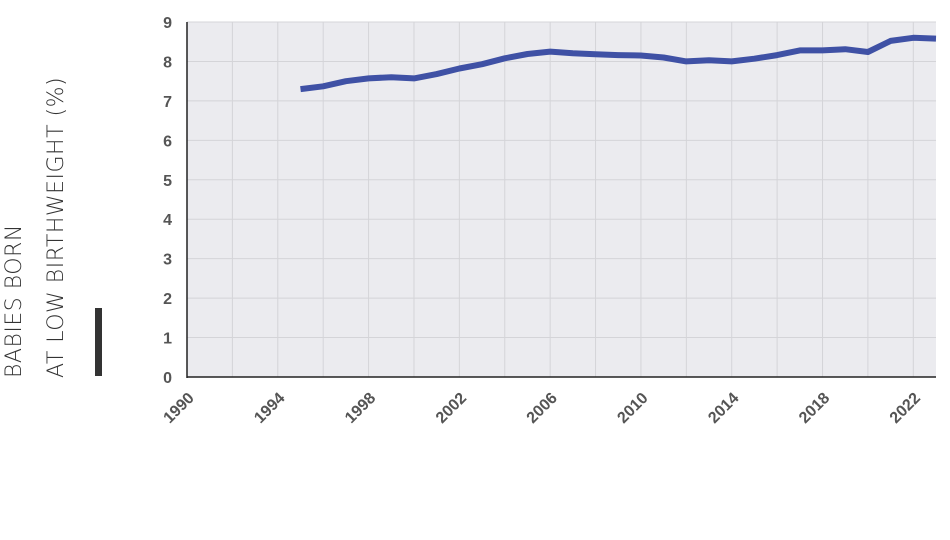 The height and width of the screenshot is (540, 950). I want to click on x-tick-label: 1998, so click(360, 408).